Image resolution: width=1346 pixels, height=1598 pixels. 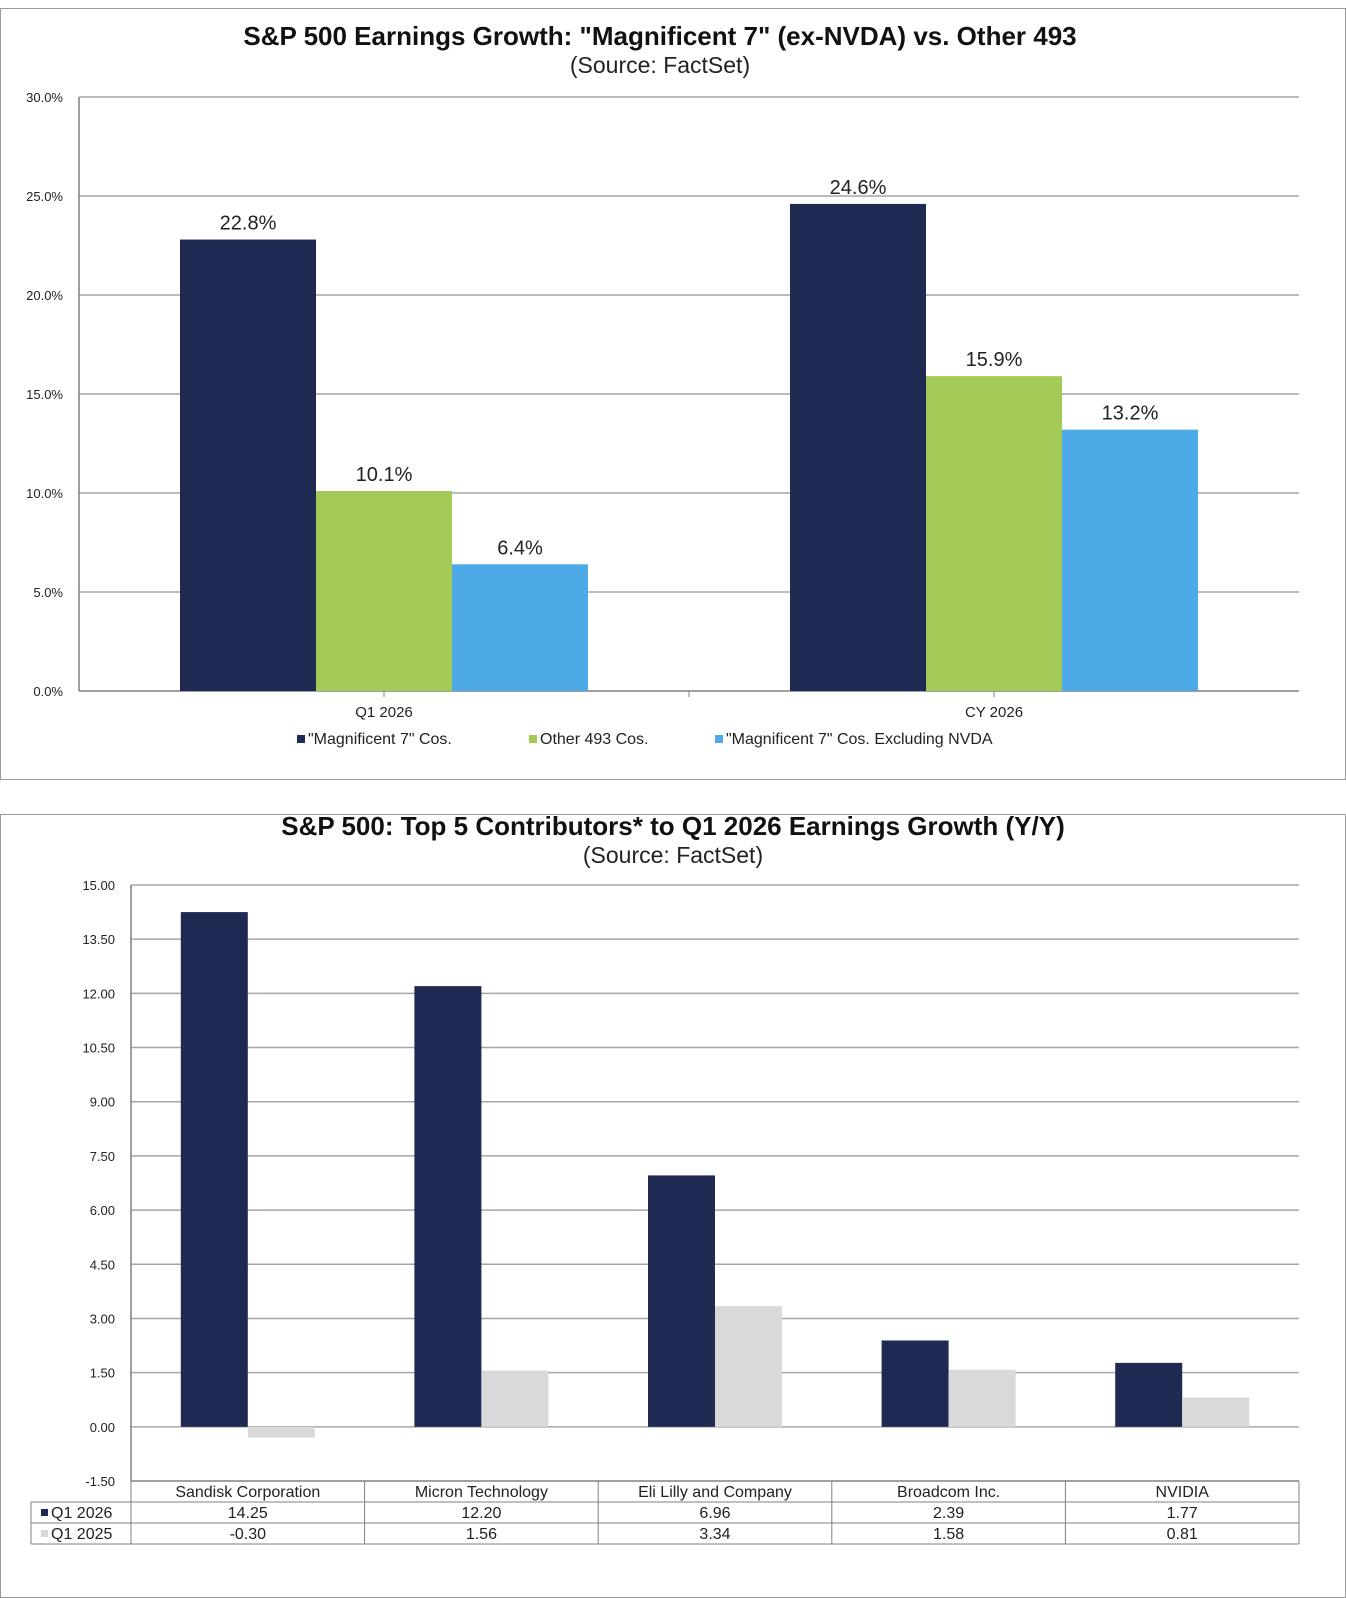 I want to click on y-tick-label: 10.50, so click(x=98, y=1048).